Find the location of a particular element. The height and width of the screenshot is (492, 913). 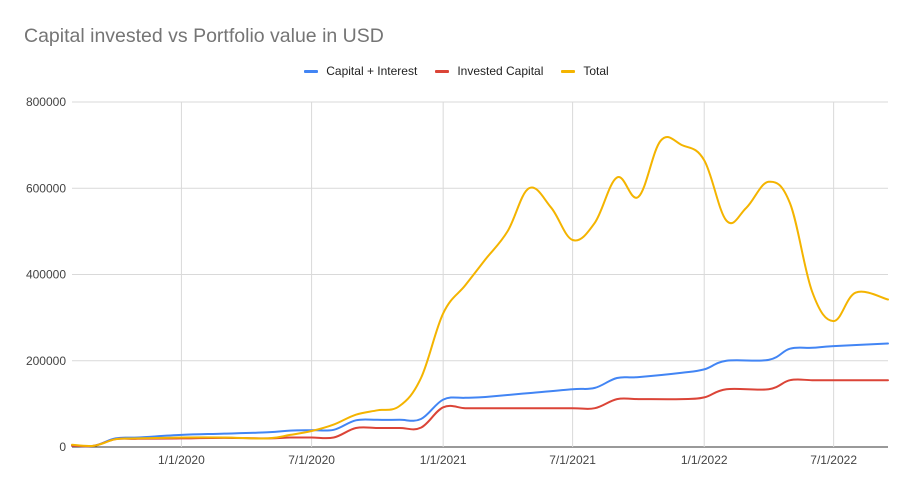

x-tick-label: 1/1/2021 is located at coordinates (443, 460).